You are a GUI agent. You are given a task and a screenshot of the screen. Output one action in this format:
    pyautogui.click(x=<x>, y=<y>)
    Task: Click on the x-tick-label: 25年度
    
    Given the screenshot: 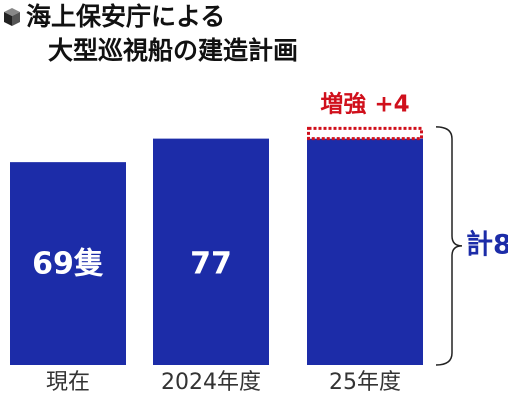 What is the action you would take?
    pyautogui.click(x=365, y=382)
    